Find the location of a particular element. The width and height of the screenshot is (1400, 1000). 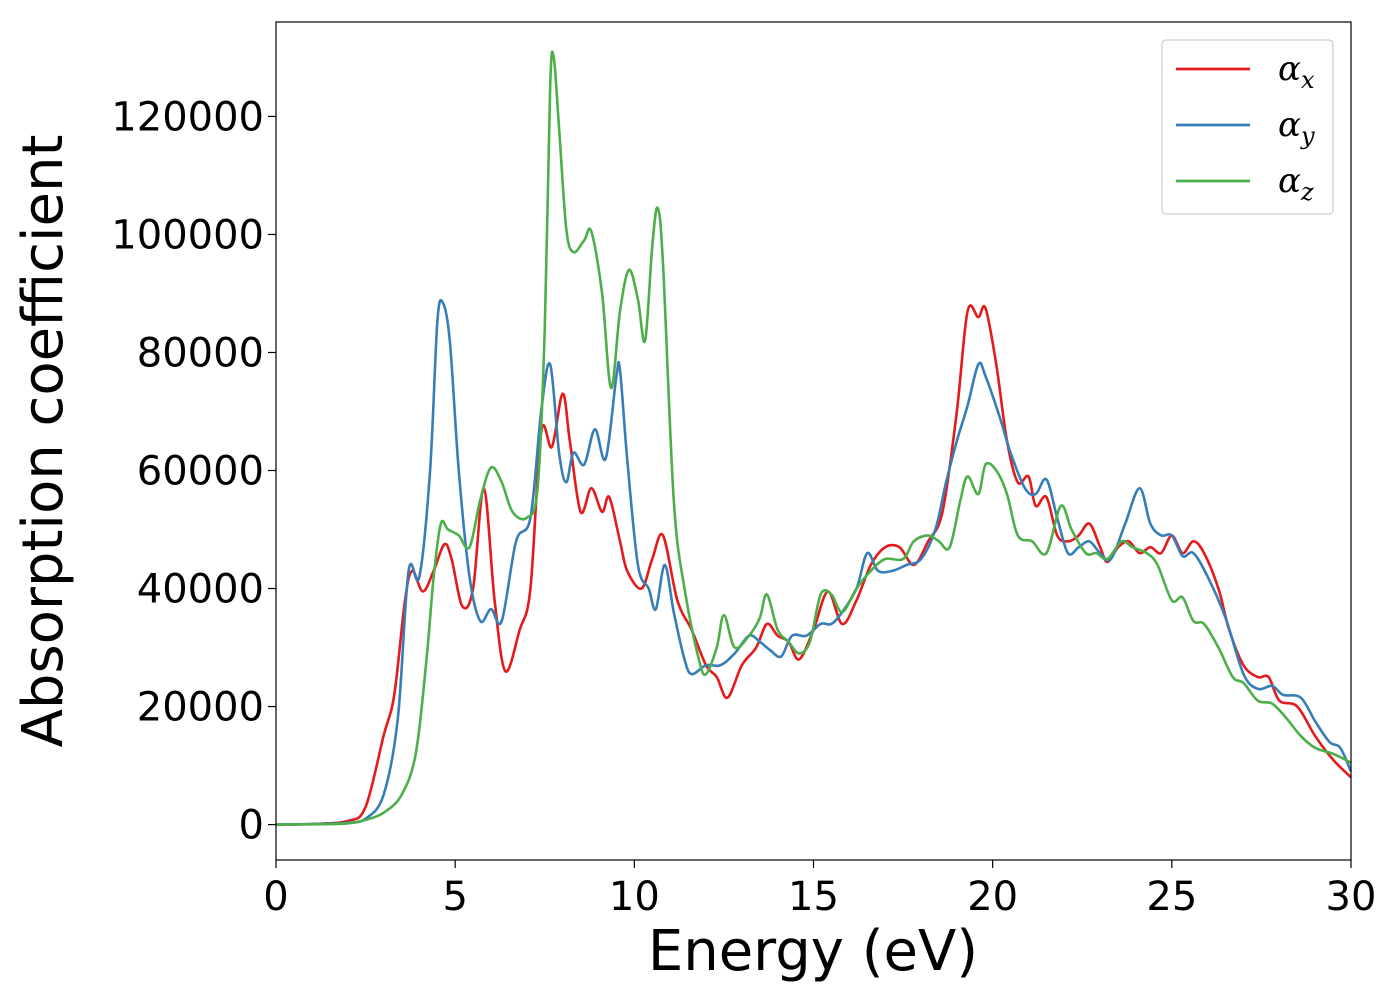

x-tick-label: 20 is located at coordinates (992, 897).